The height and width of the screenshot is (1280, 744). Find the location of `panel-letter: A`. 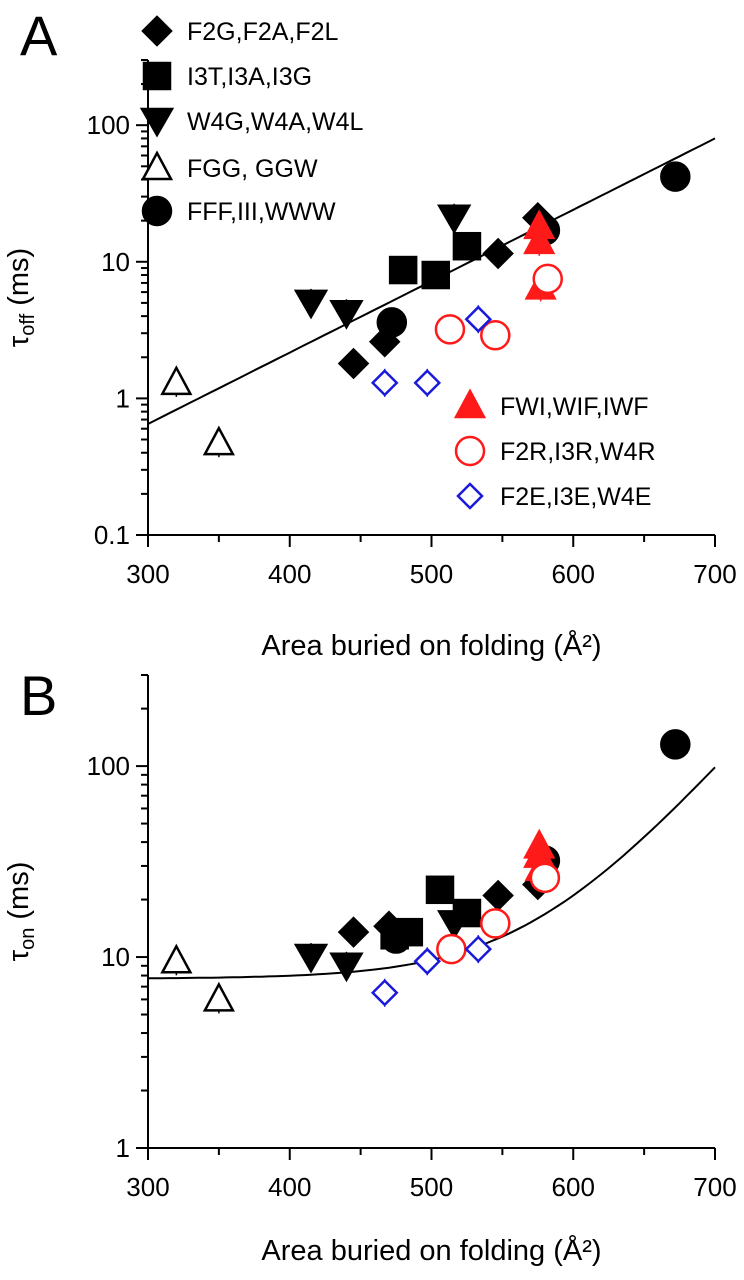

panel-letter: A is located at coordinates (39, 35).